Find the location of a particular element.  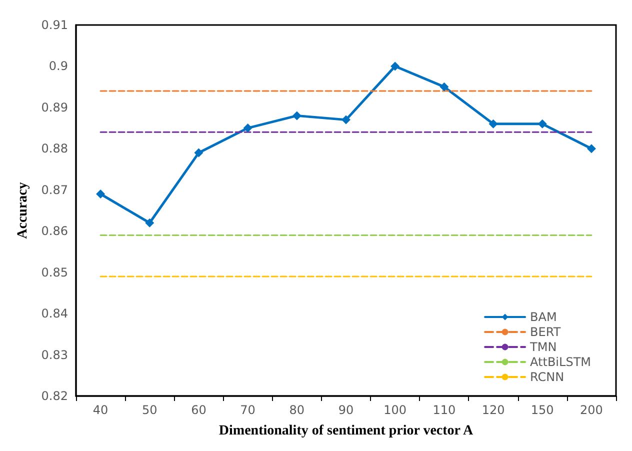

y-tick-label: 0.82 is located at coordinates (54, 396).